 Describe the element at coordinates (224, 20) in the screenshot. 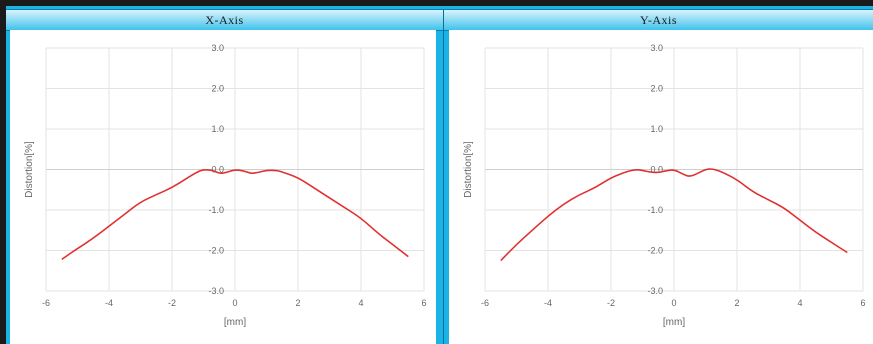

I see `header-x-axis: X-Axis` at that location.